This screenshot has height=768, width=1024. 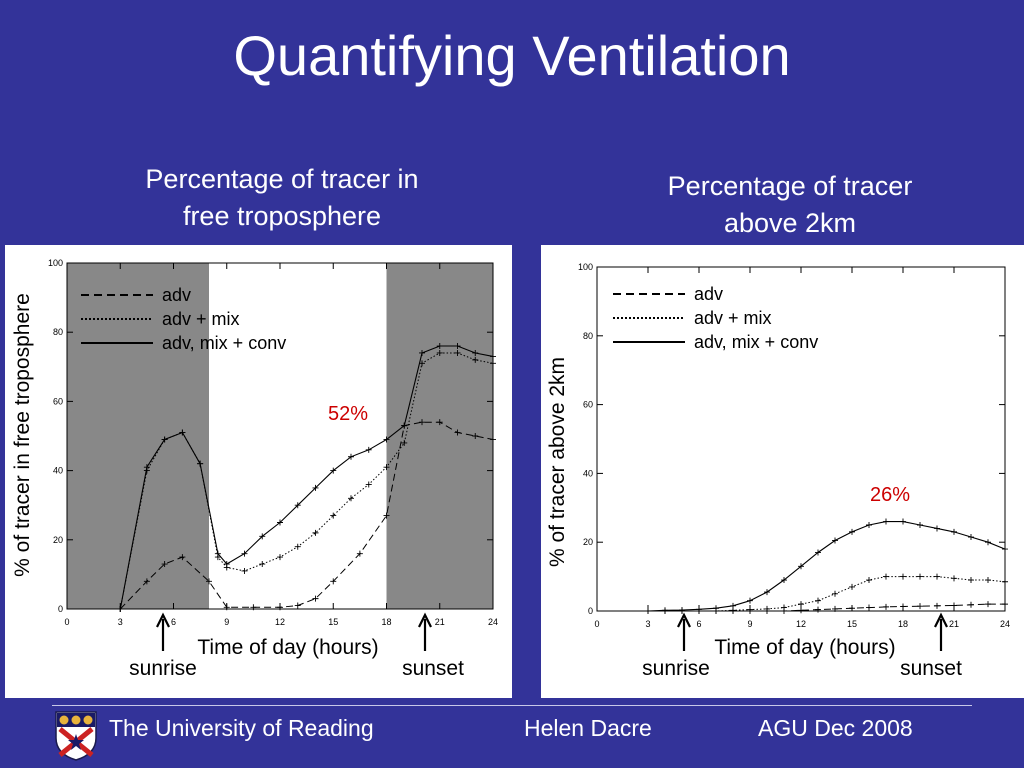 I want to click on a2-legend-label-0: adv, so click(x=708, y=294).